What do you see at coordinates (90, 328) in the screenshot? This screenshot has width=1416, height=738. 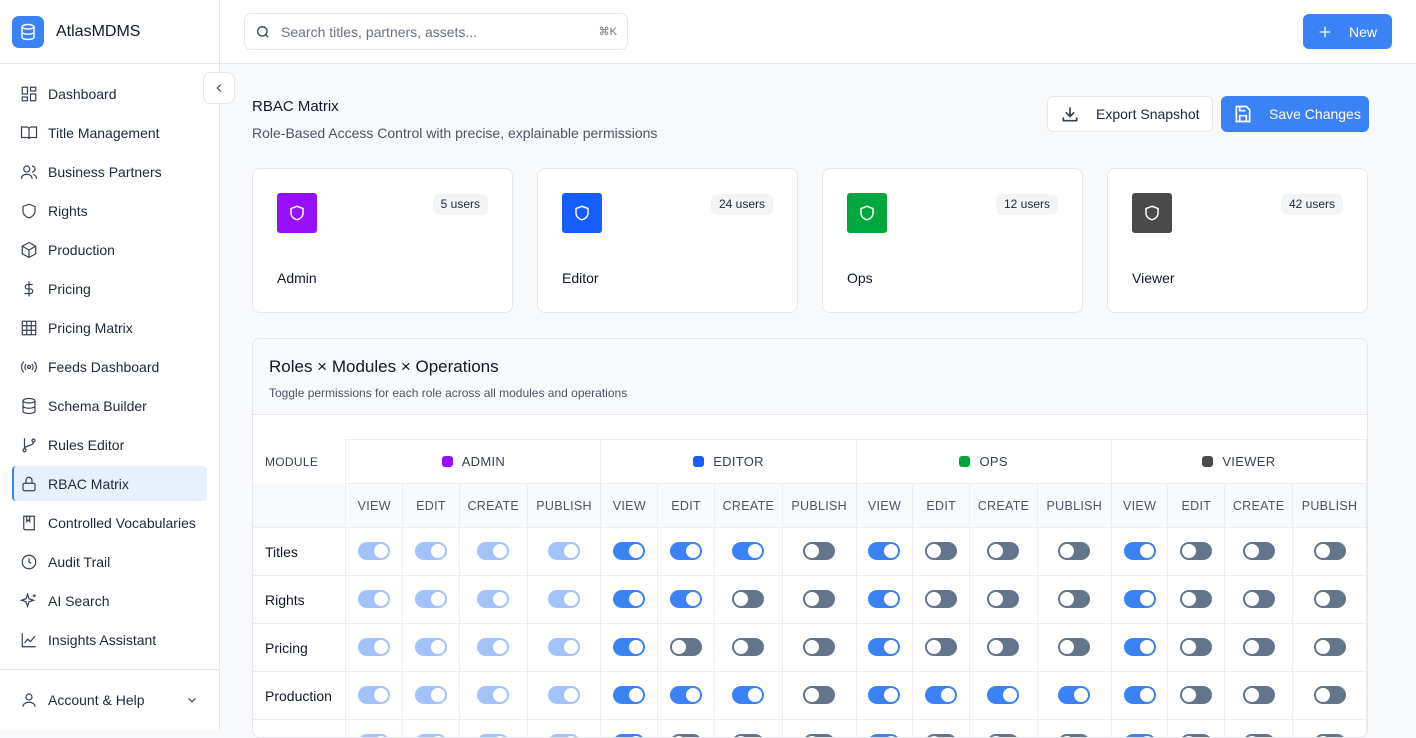 I see `sidebar-item-label: Pricing Matrix` at bounding box center [90, 328].